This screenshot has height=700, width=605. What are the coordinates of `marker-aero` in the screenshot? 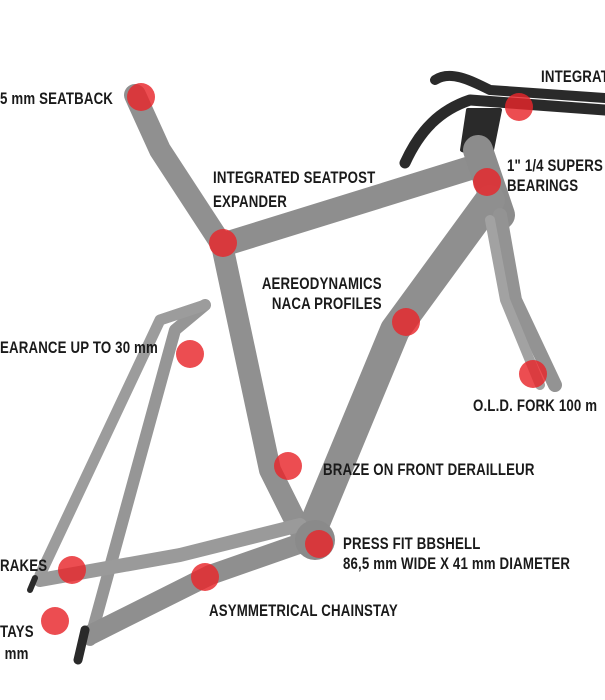 It's located at (406, 322).